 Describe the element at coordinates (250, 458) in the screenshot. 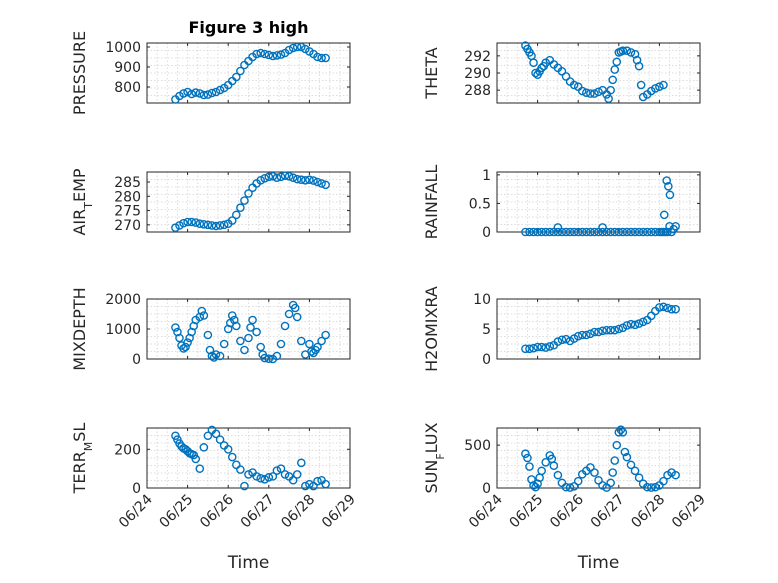

I see `data-series` at that location.